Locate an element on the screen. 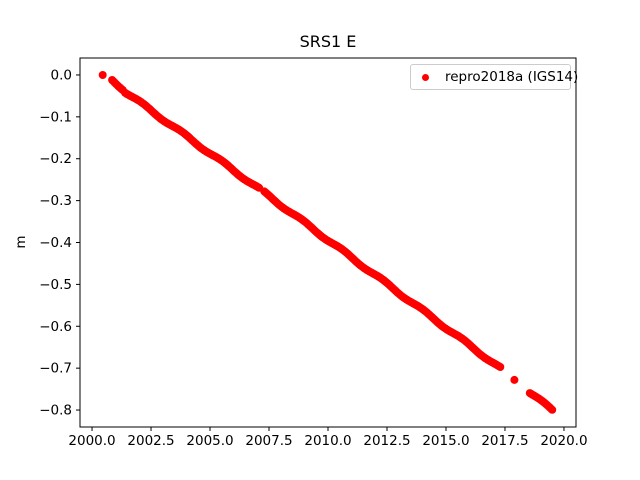 This screenshot has width=640, height=480. legend-label: repro2018a (IGS14) is located at coordinates (512, 77).